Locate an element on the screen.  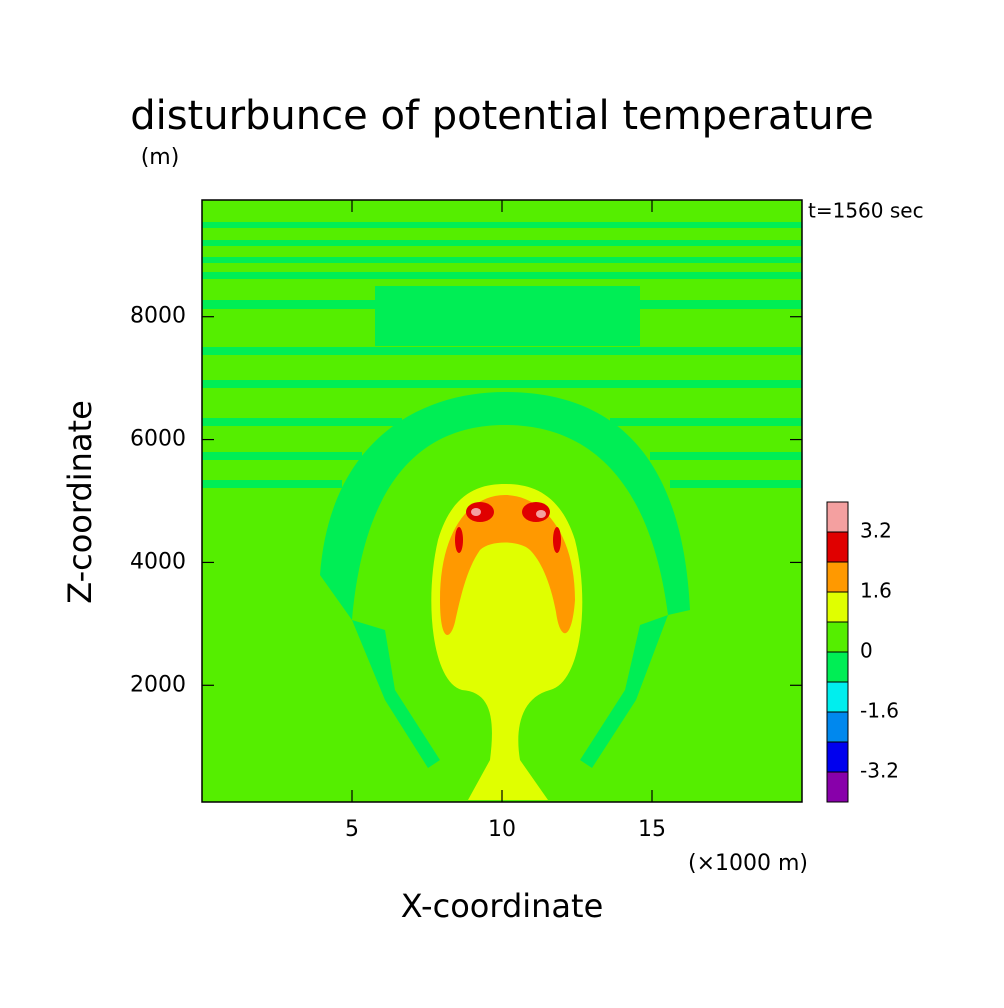
colorbar-tick-label: -3.2 is located at coordinates (879, 771).